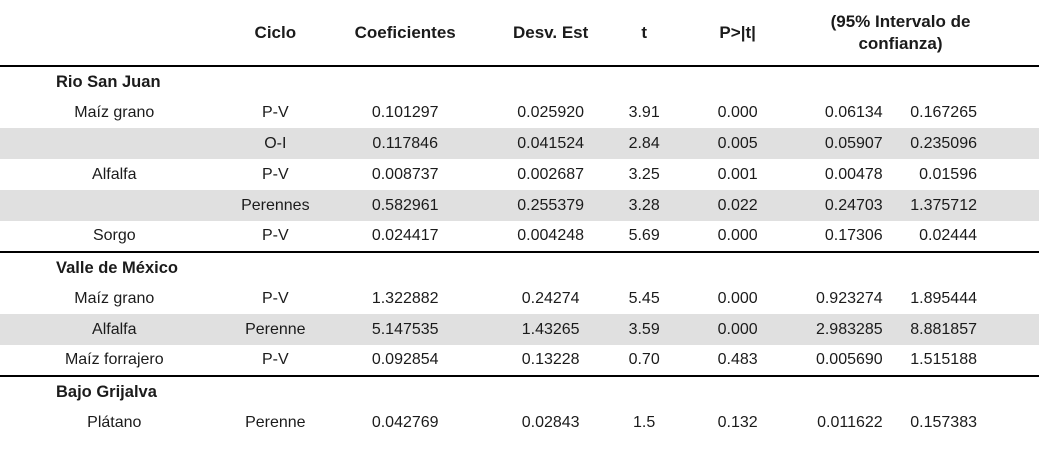  What do you see at coordinates (550, 329) in the screenshot?
I see `cell-desv_est: 1.43265` at bounding box center [550, 329].